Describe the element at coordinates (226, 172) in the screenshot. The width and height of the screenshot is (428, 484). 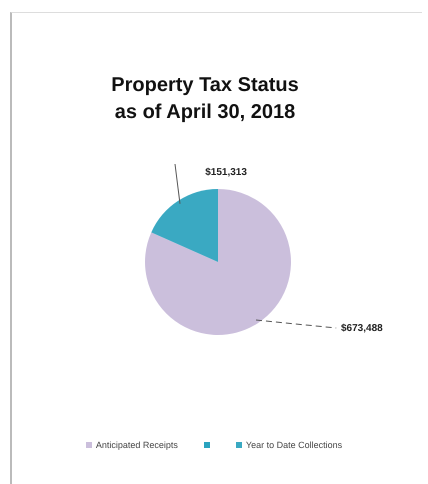
I see `data-label: $151,313` at that location.